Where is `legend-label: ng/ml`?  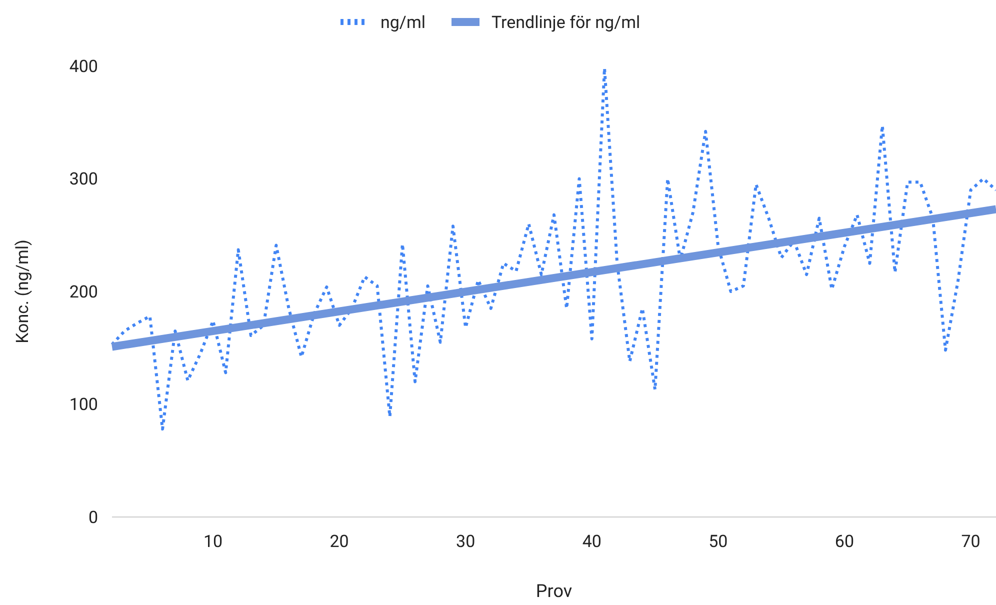
legend-label: ng/ml is located at coordinates (403, 22).